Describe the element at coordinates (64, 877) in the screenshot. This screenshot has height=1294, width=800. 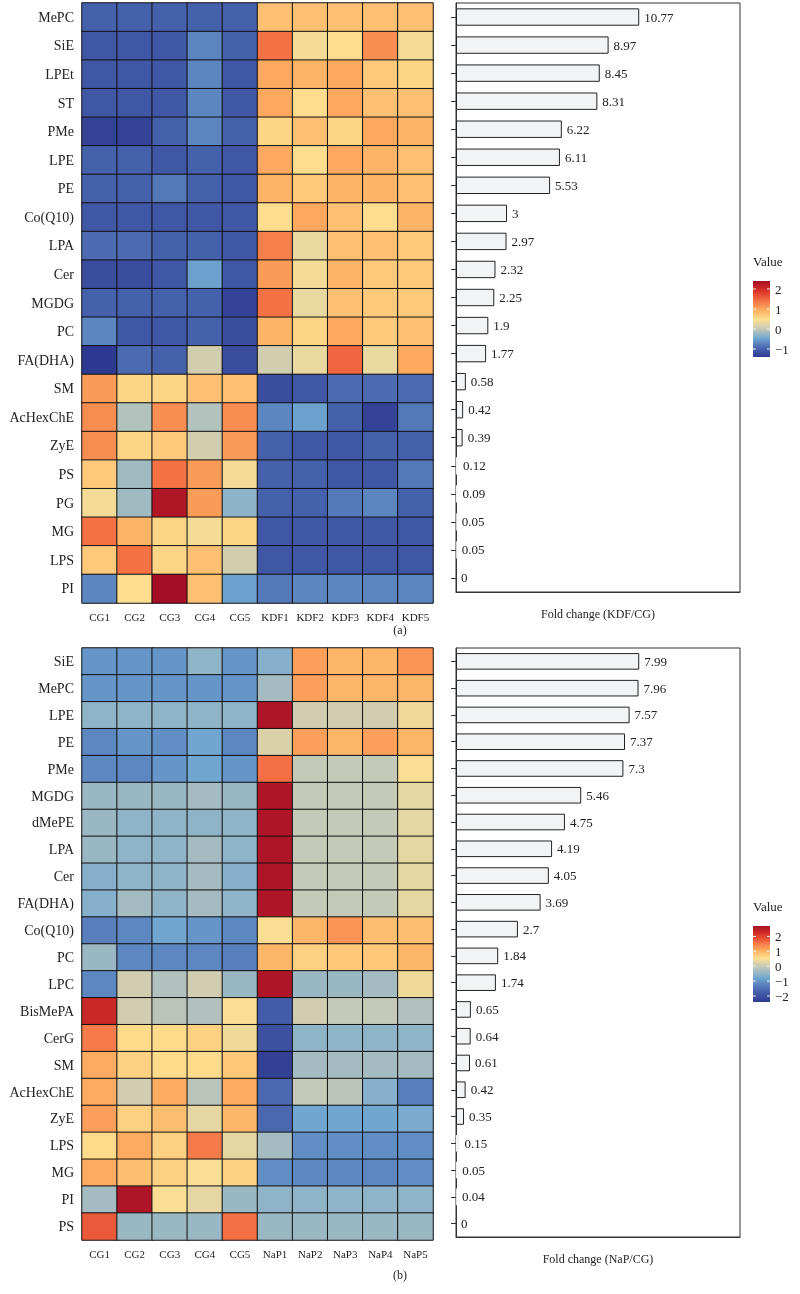
I see `y-tick-label: Cer` at that location.